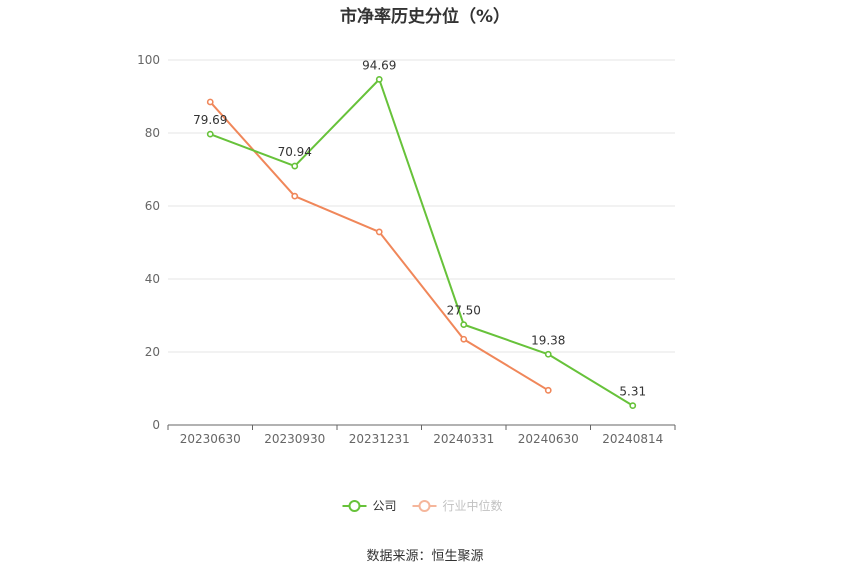 This screenshot has width=850, height=575. I want to click on legend-label: 公司, so click(385, 506).